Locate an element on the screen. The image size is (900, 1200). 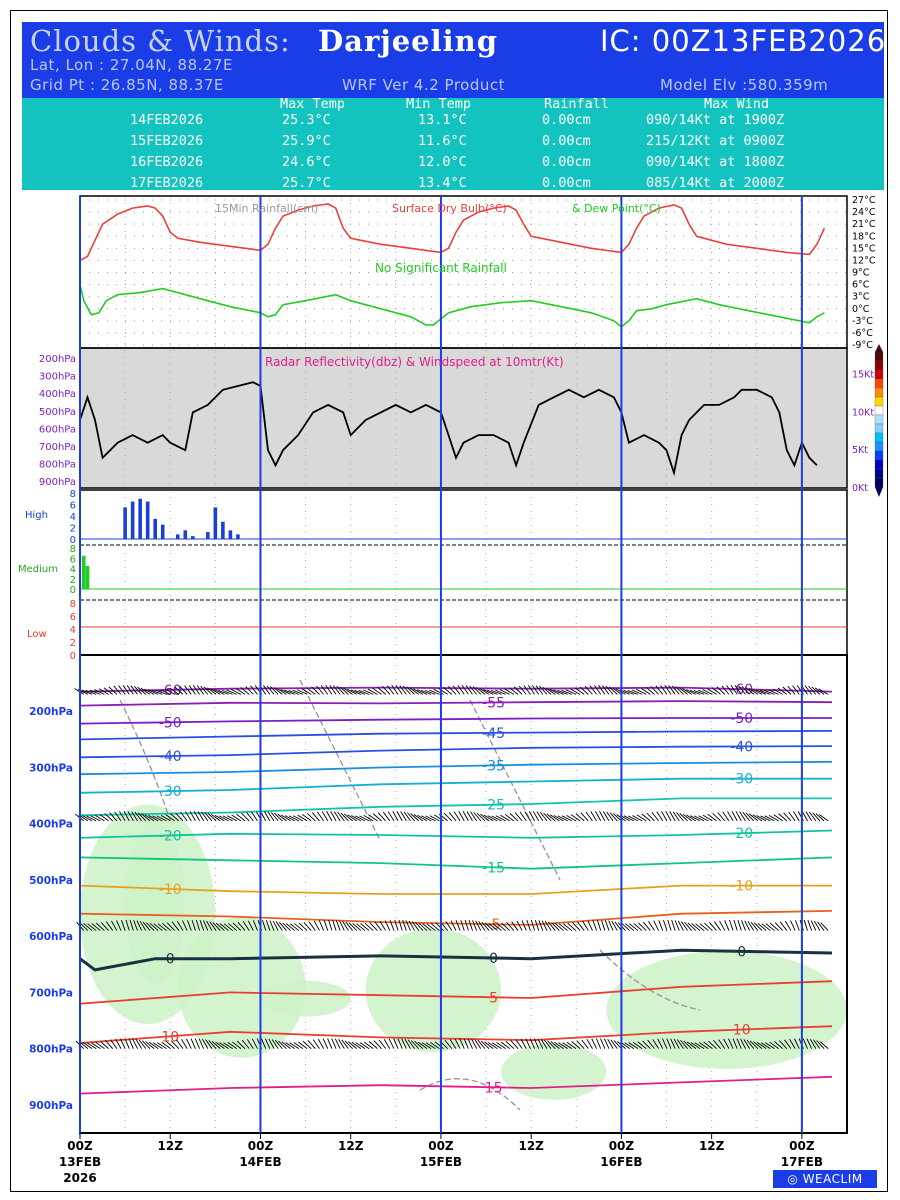
high-cloud-bar is located at coordinates (238, 536).